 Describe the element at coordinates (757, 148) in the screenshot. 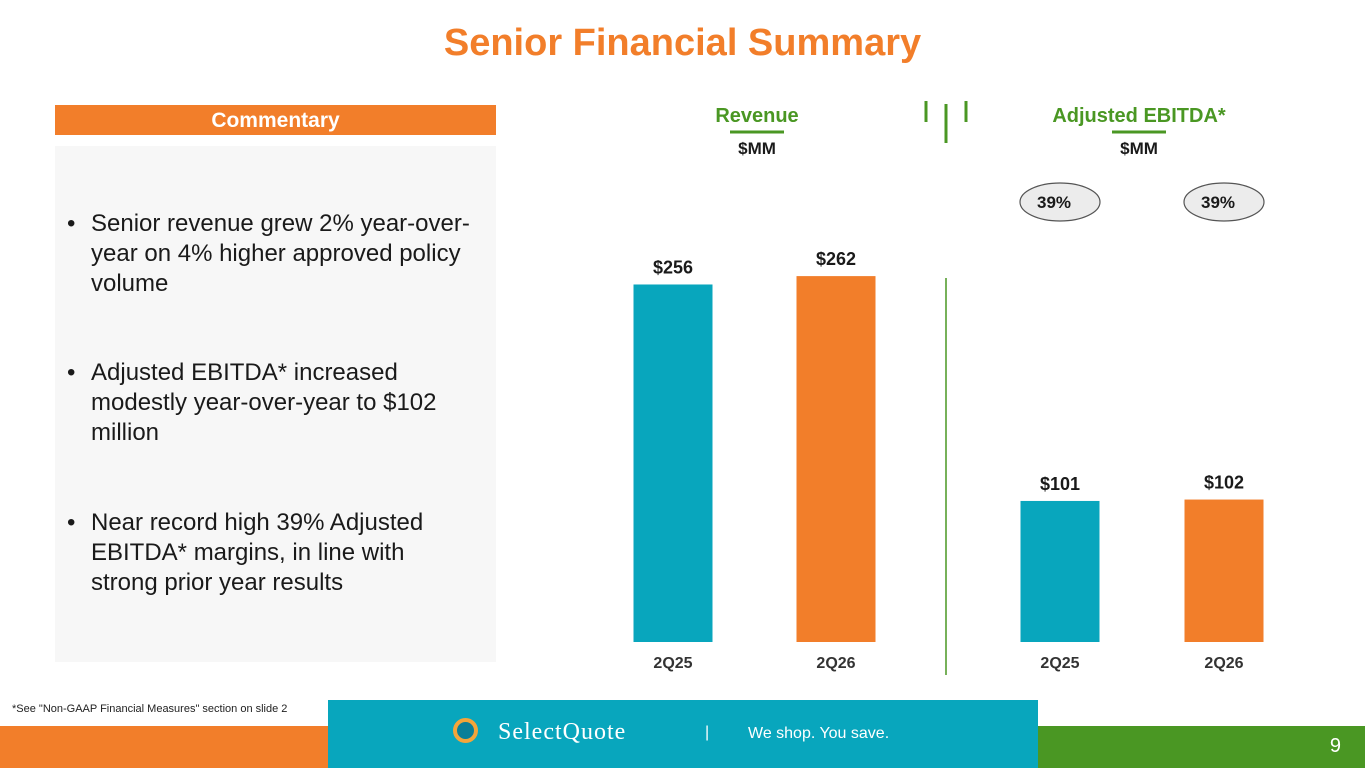

I see `revenue-chart-unit: $MM` at that location.